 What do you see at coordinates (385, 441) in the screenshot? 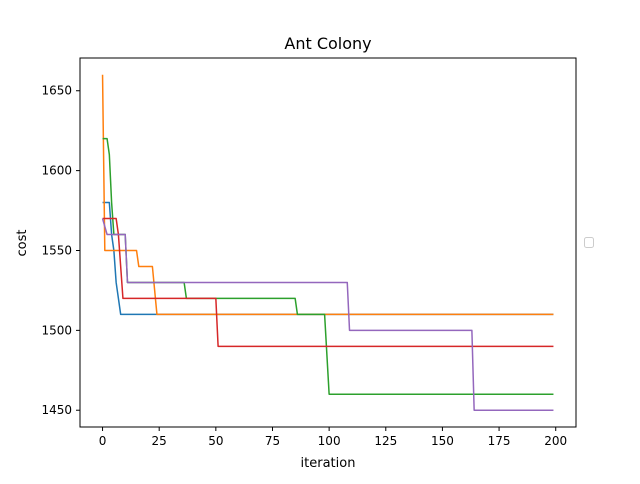
I see `x-tick-label: 125` at bounding box center [385, 441].